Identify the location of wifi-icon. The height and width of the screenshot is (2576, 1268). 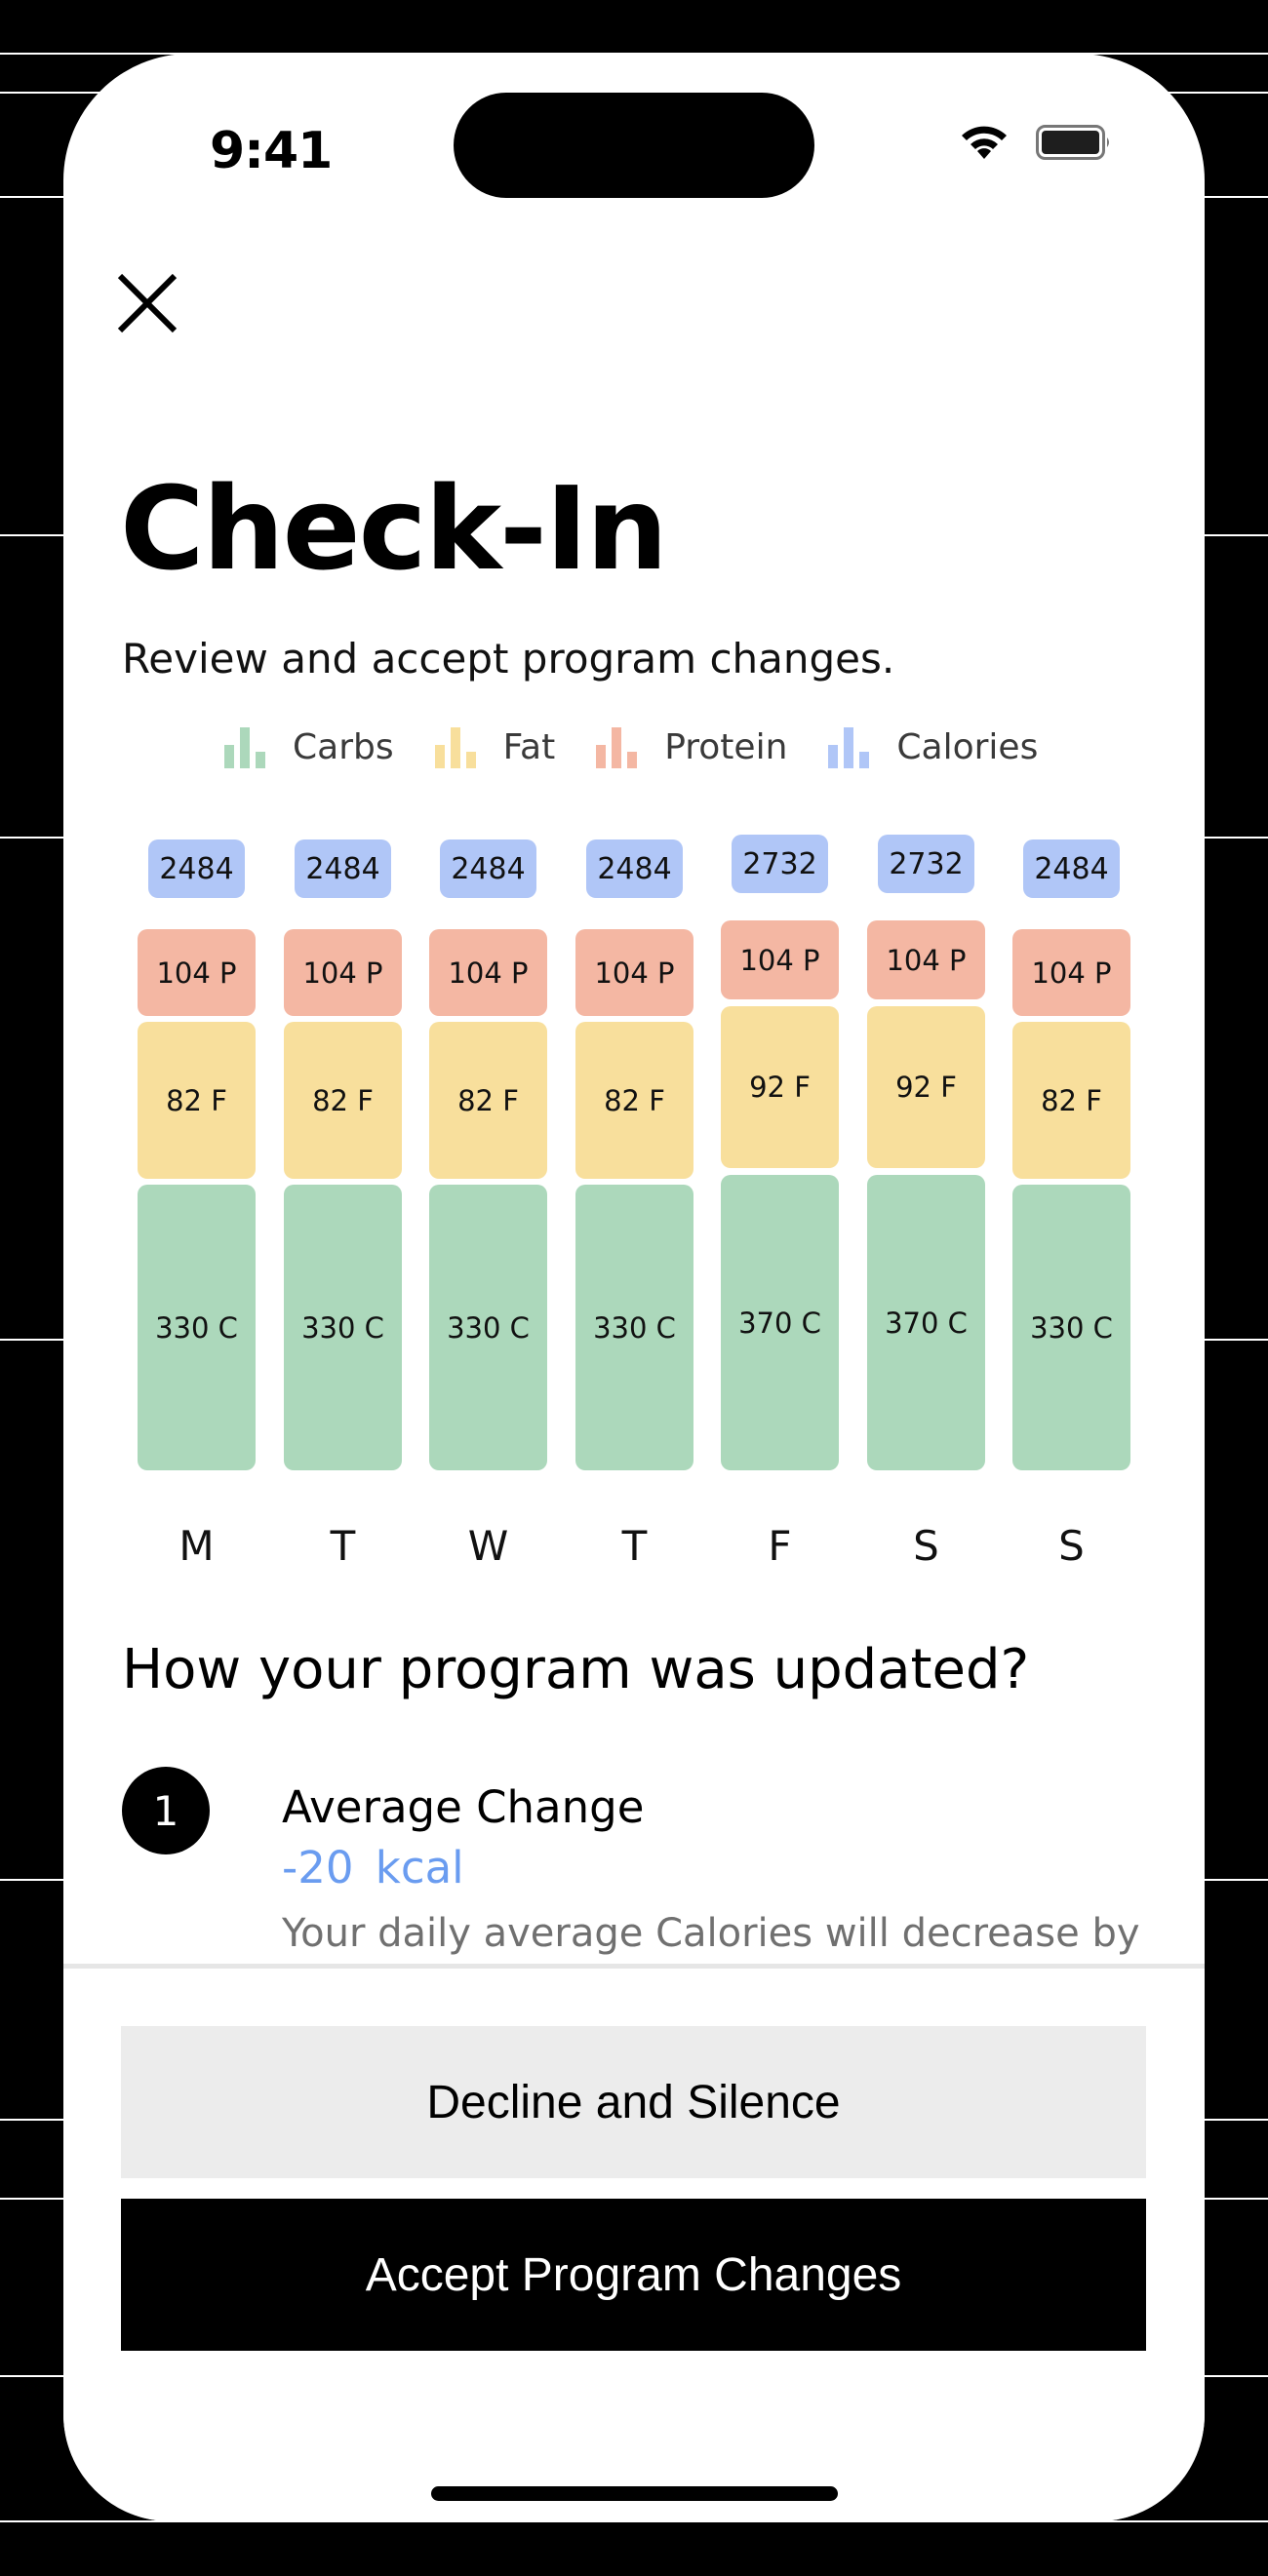
(985, 142).